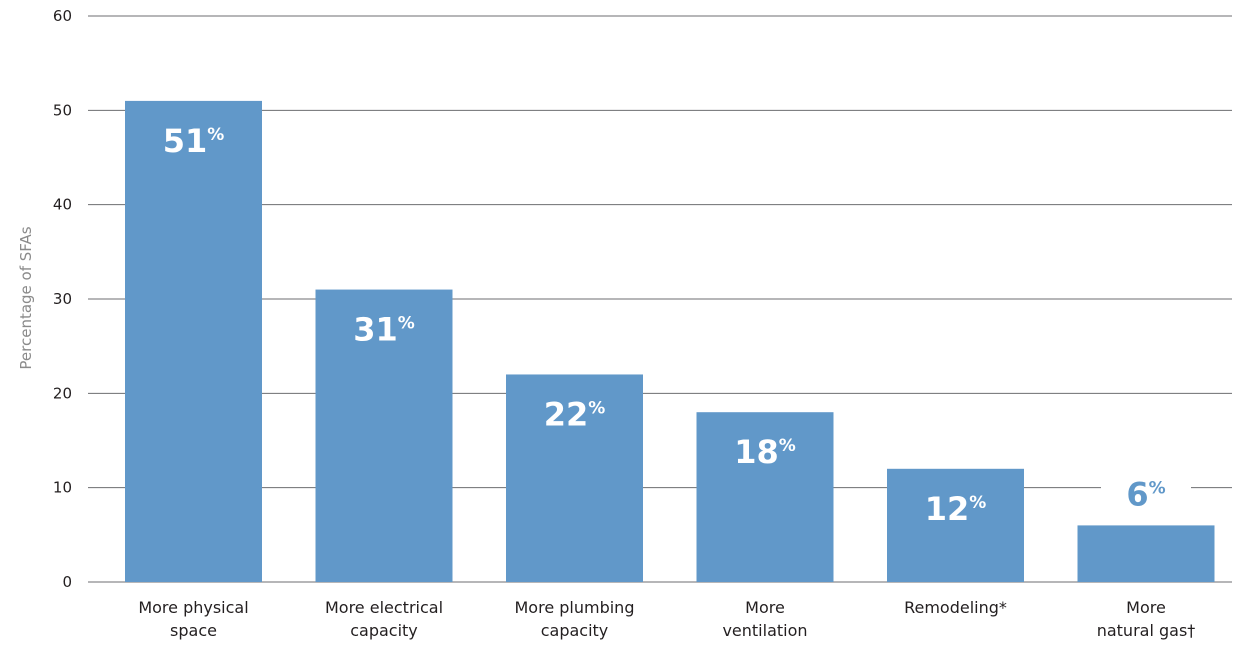 This screenshot has height=645, width=1247. I want to click on data-label: 51%, so click(194, 141).